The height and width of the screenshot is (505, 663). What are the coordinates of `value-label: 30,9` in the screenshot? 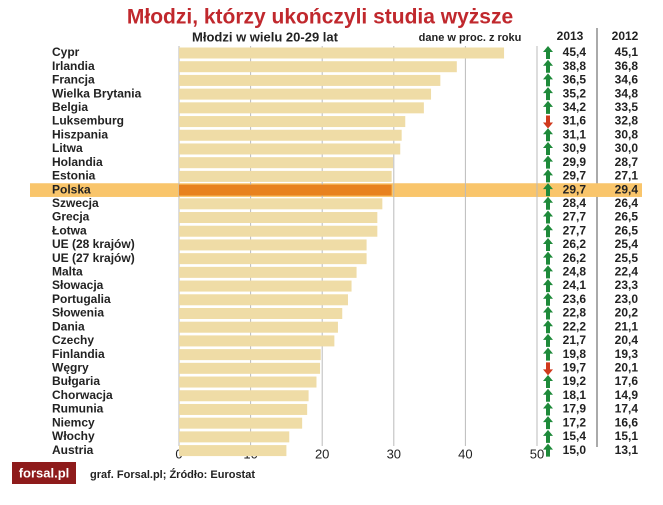 It's located at (575, 148).